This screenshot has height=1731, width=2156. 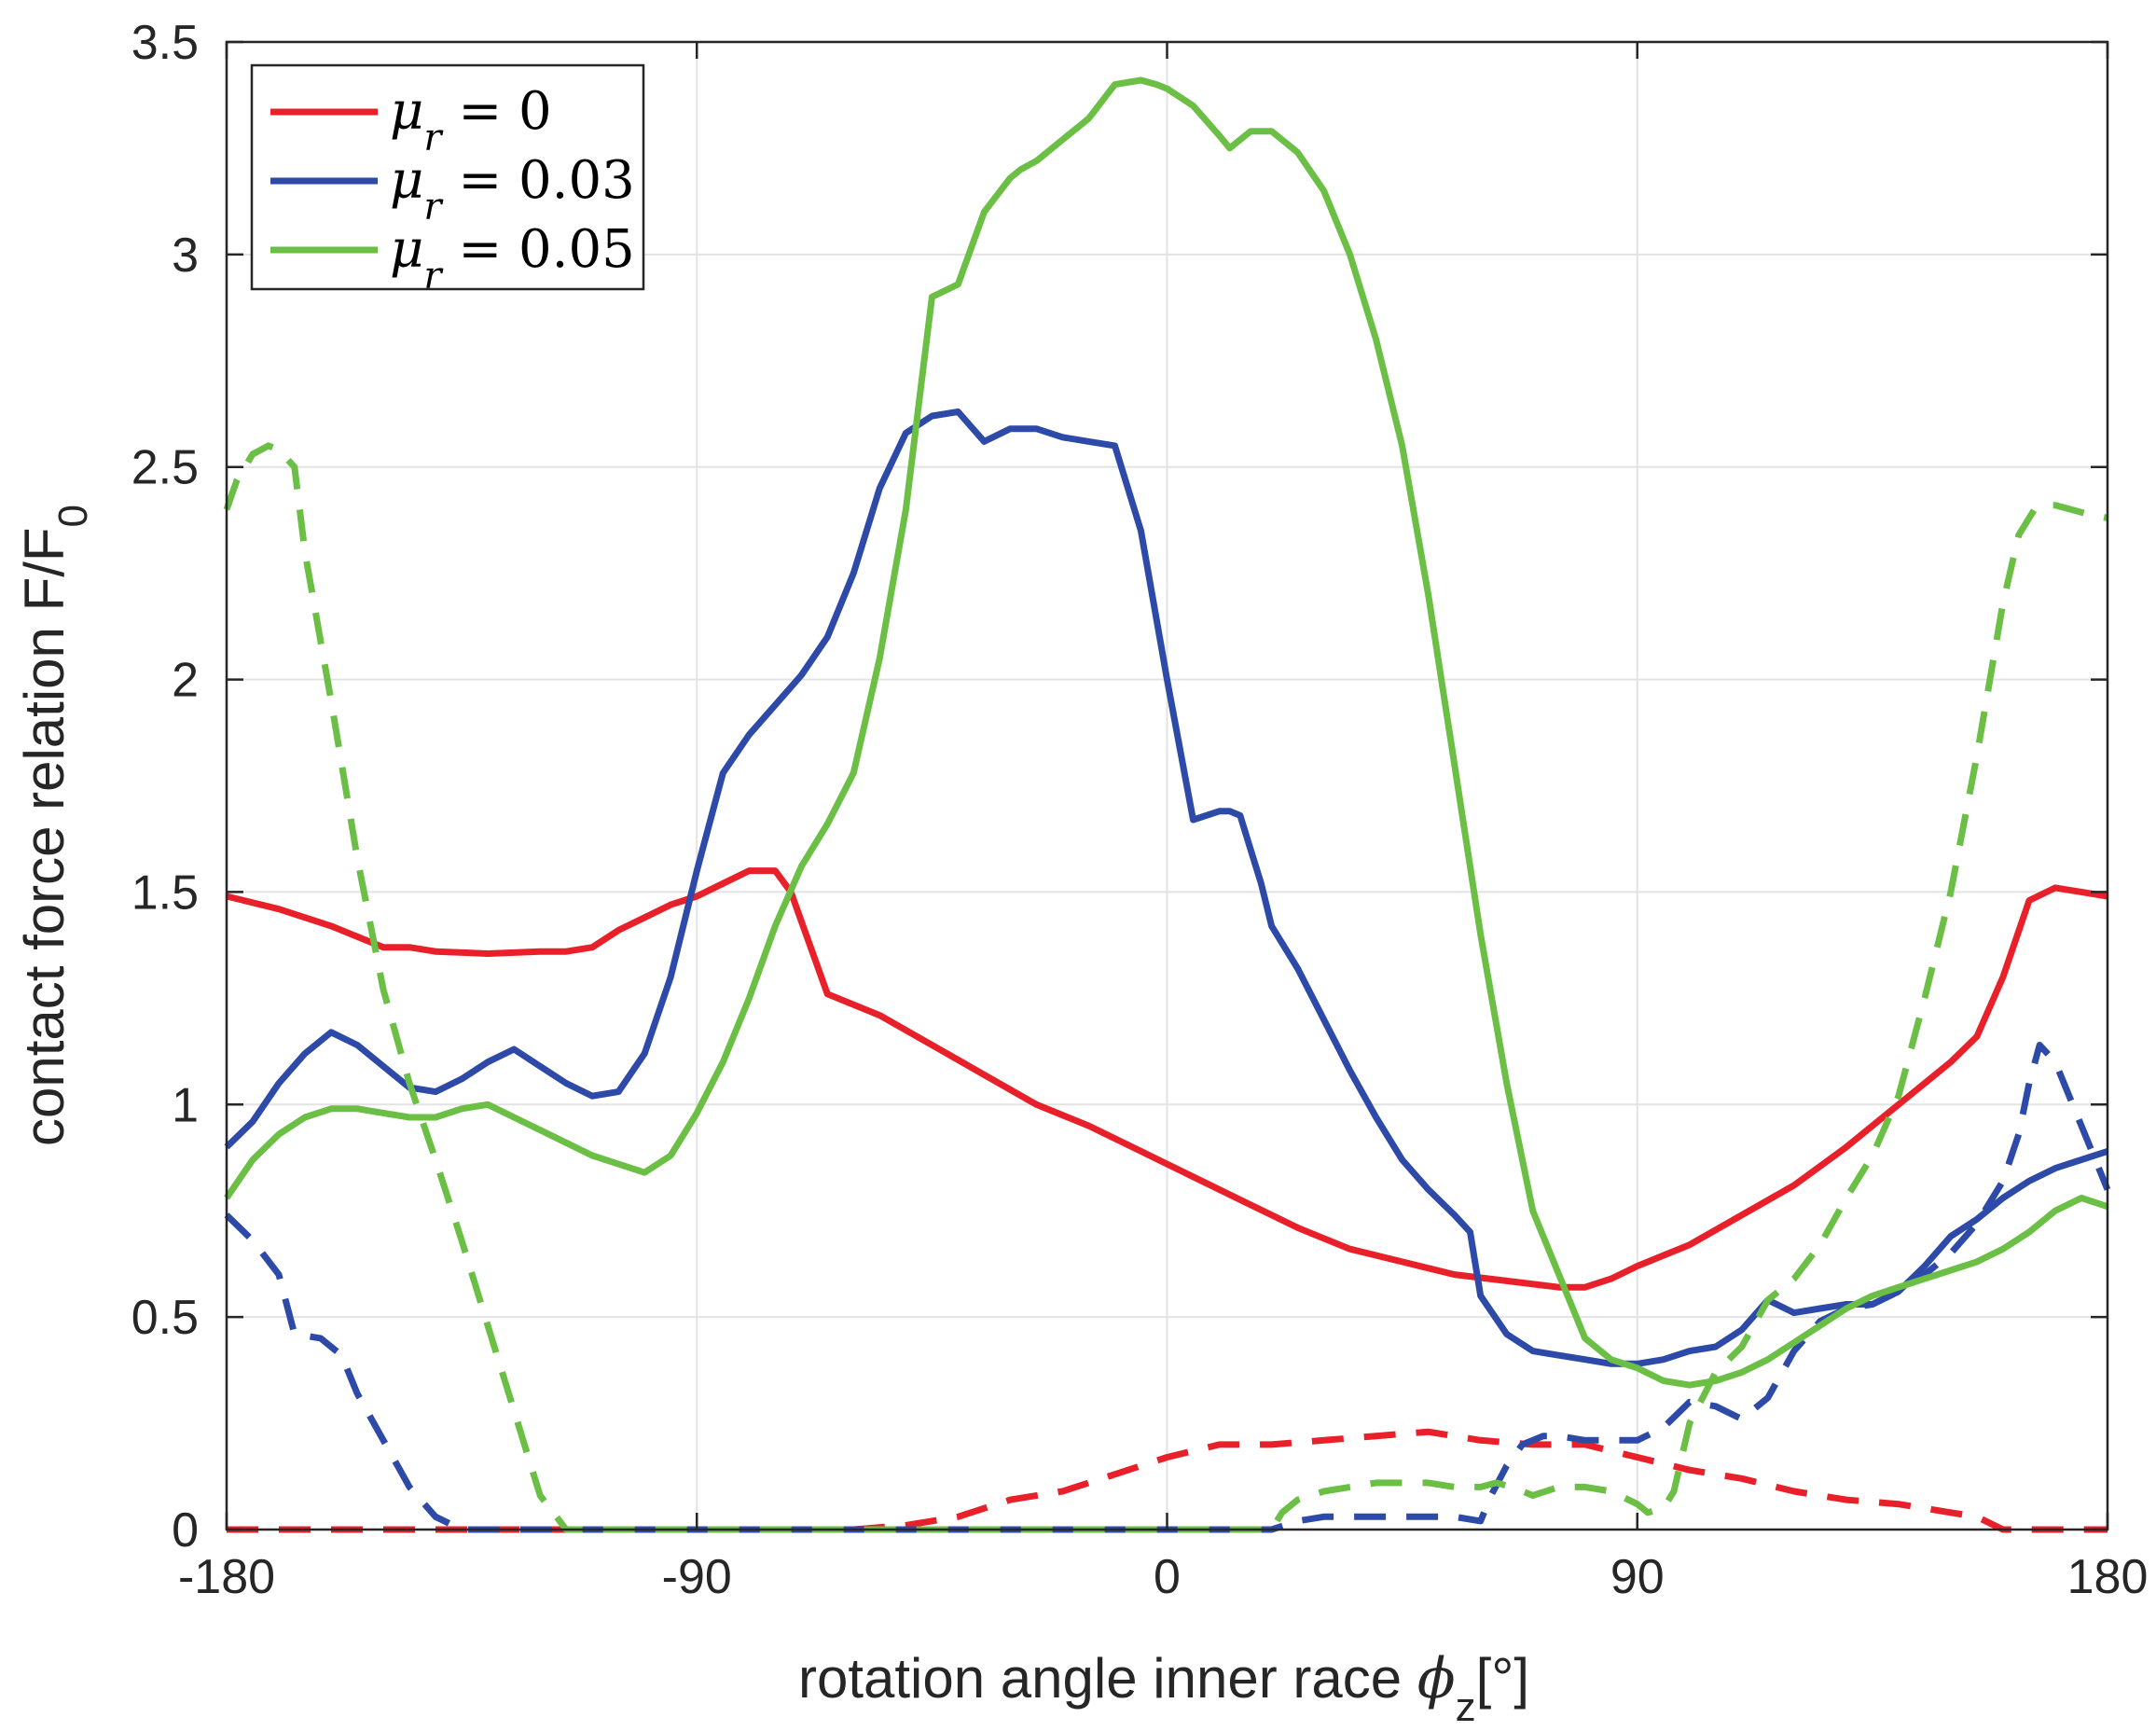 I want to click on y-tick-label: 3, so click(x=185, y=256).